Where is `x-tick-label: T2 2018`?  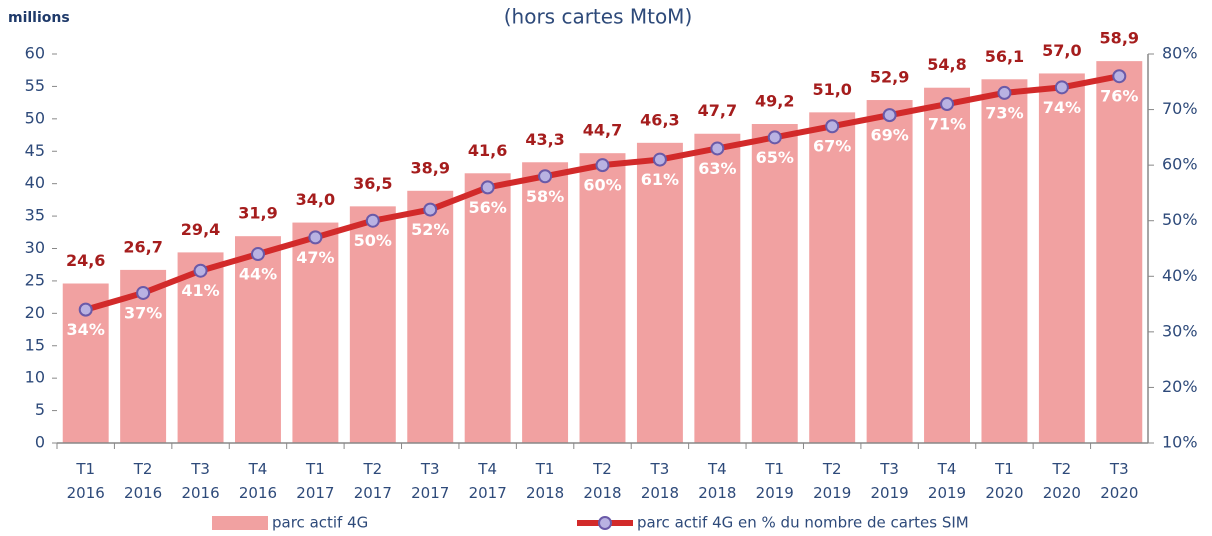 x-tick-label: T2 2018 is located at coordinates (602, 481).